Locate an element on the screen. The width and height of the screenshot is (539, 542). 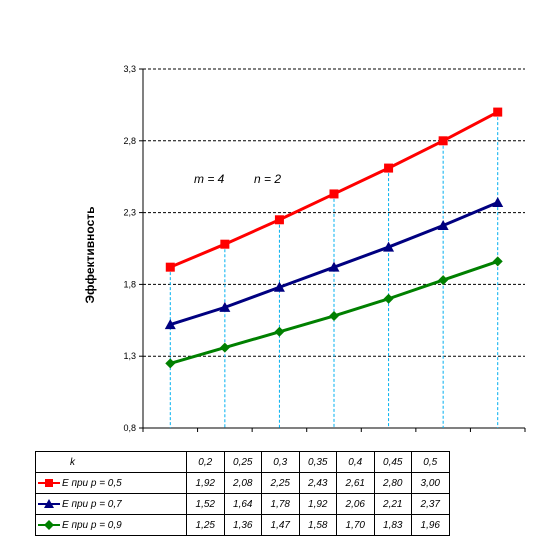
table-value-cell: 2,06 is located at coordinates (355, 504).